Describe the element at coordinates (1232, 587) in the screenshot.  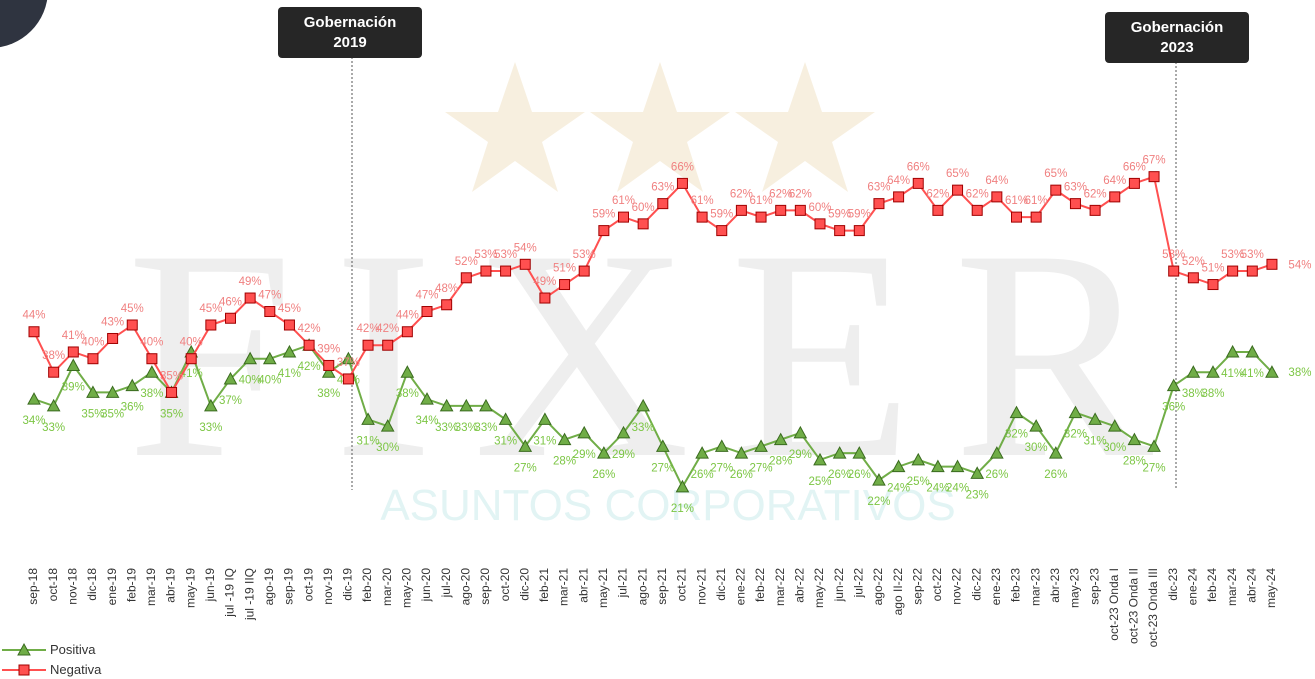
I see `x-tick-label: mar-24` at that location.